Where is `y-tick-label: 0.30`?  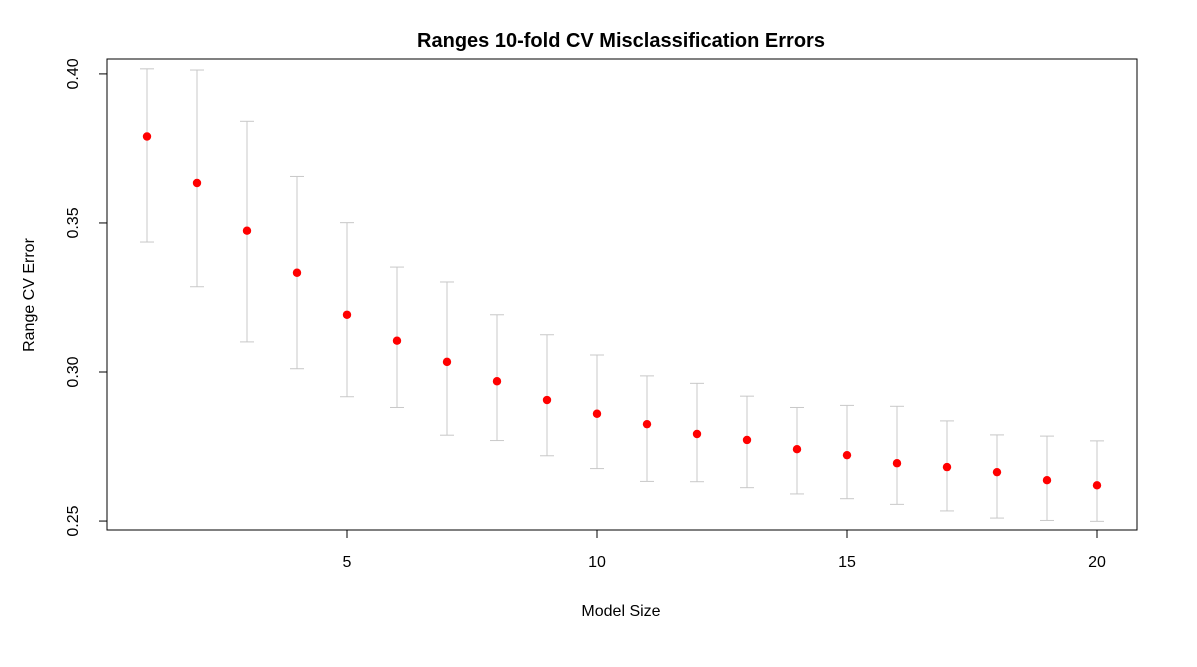
y-tick-label: 0.30 is located at coordinates (73, 371).